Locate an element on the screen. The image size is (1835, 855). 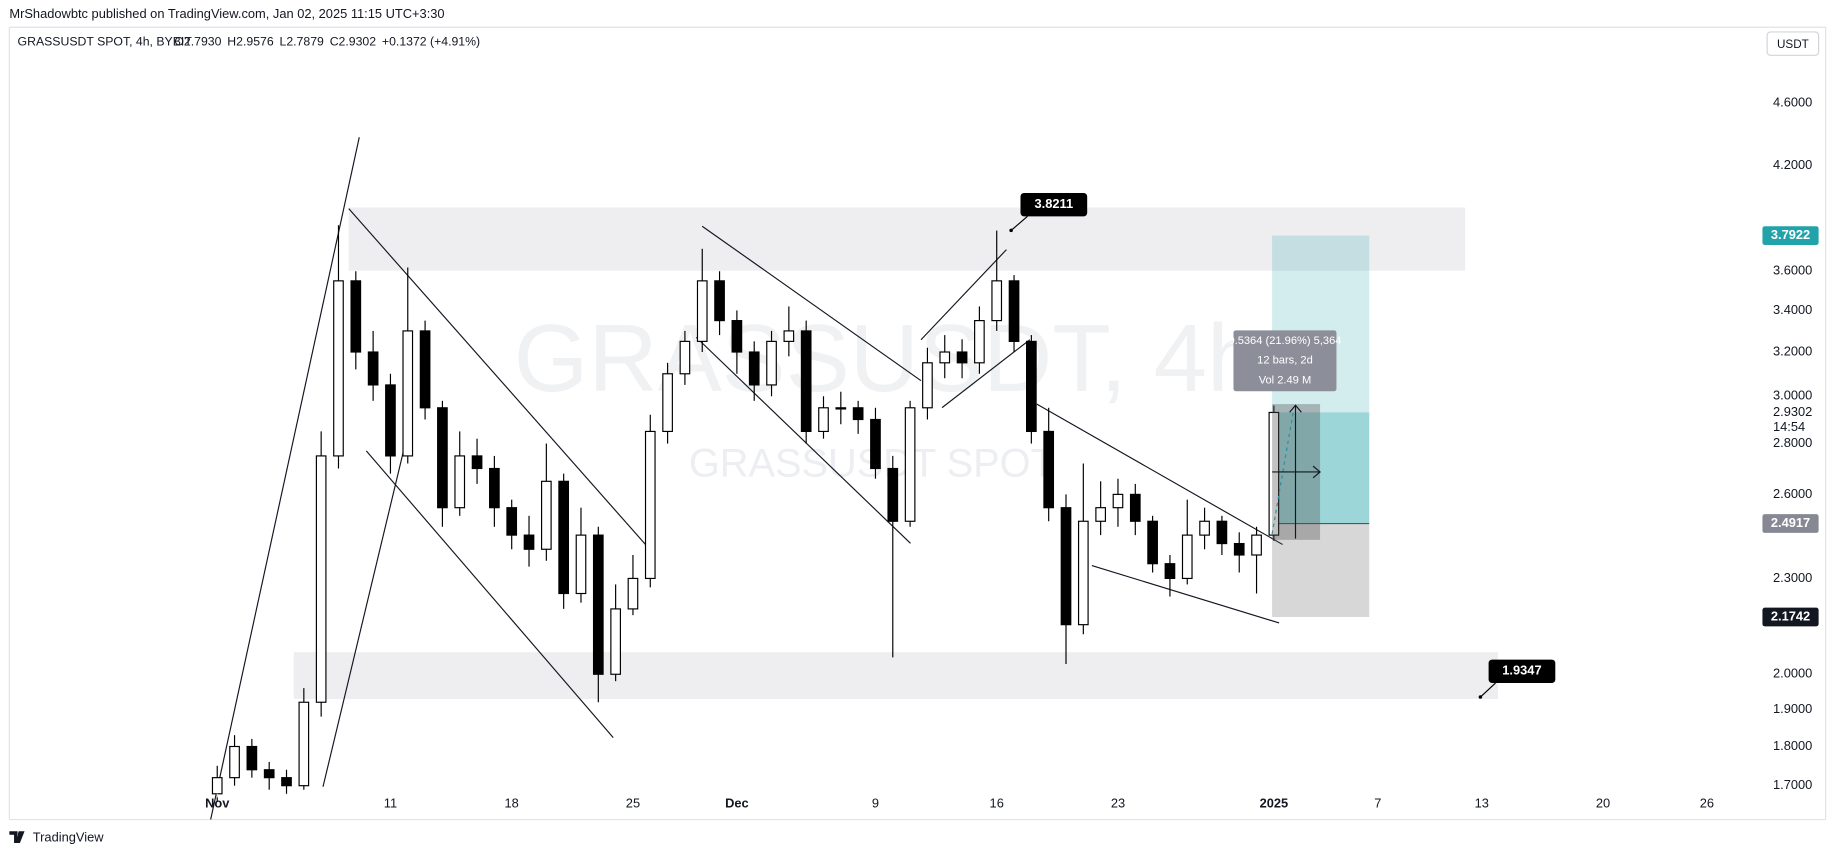
price-tag-label: 2.4917 is located at coordinates (1790, 522).